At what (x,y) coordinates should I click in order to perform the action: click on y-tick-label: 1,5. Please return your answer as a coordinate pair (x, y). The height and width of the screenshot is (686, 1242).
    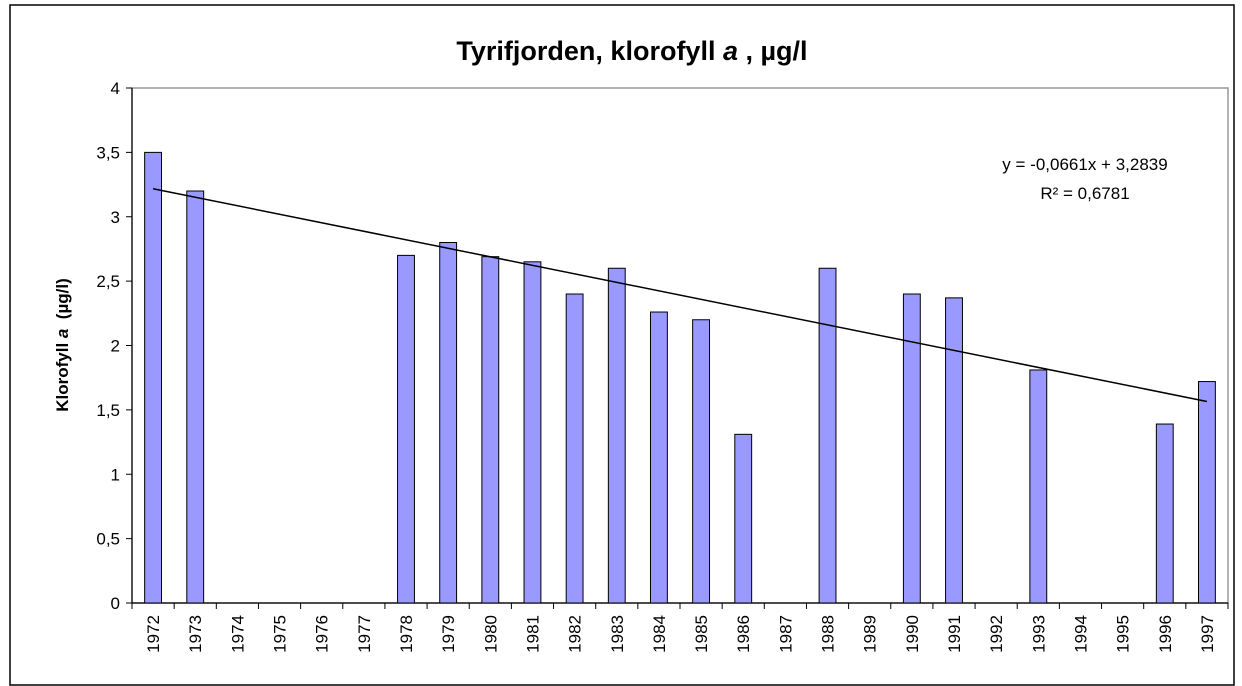
    Looking at the image, I should click on (108, 410).